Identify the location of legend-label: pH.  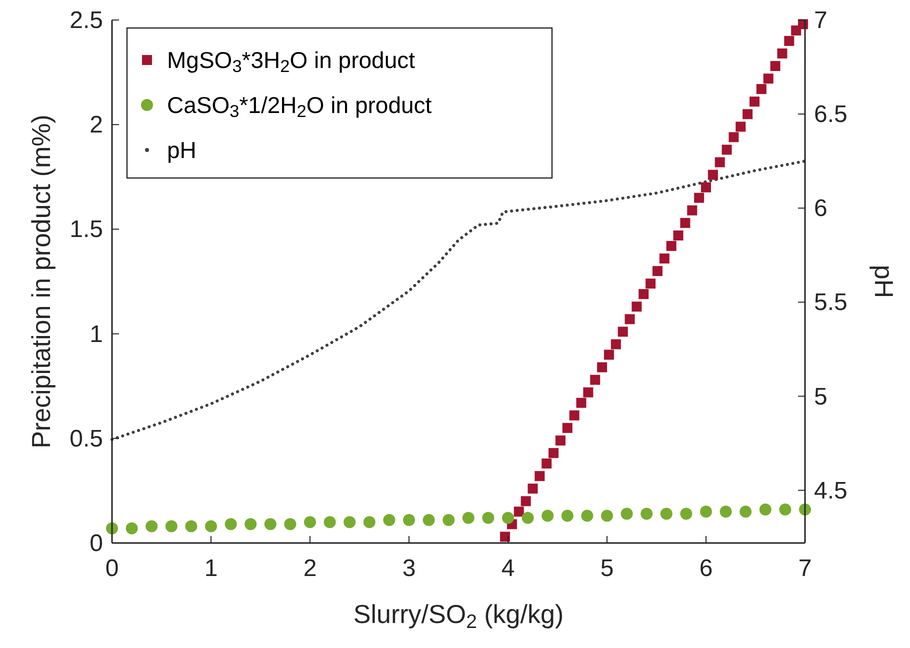
(181, 150).